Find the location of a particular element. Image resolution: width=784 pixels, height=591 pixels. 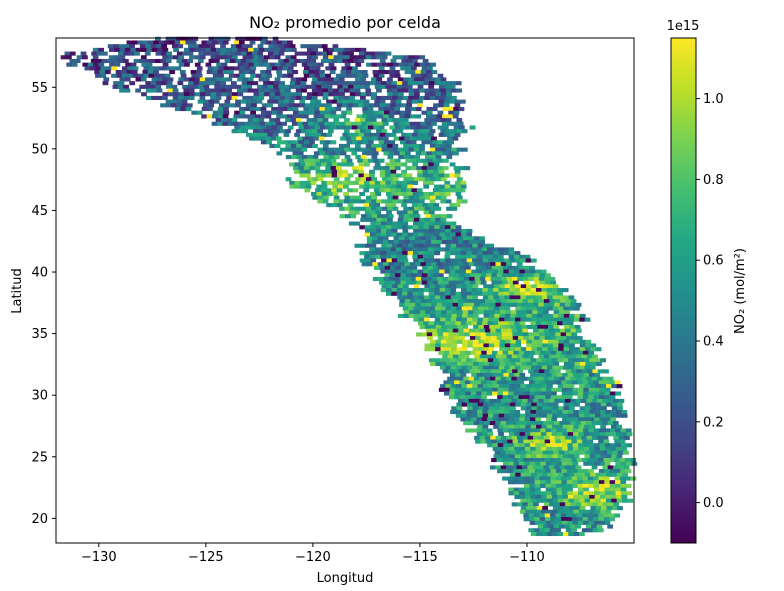

x-tick-label: −120 is located at coordinates (313, 557).